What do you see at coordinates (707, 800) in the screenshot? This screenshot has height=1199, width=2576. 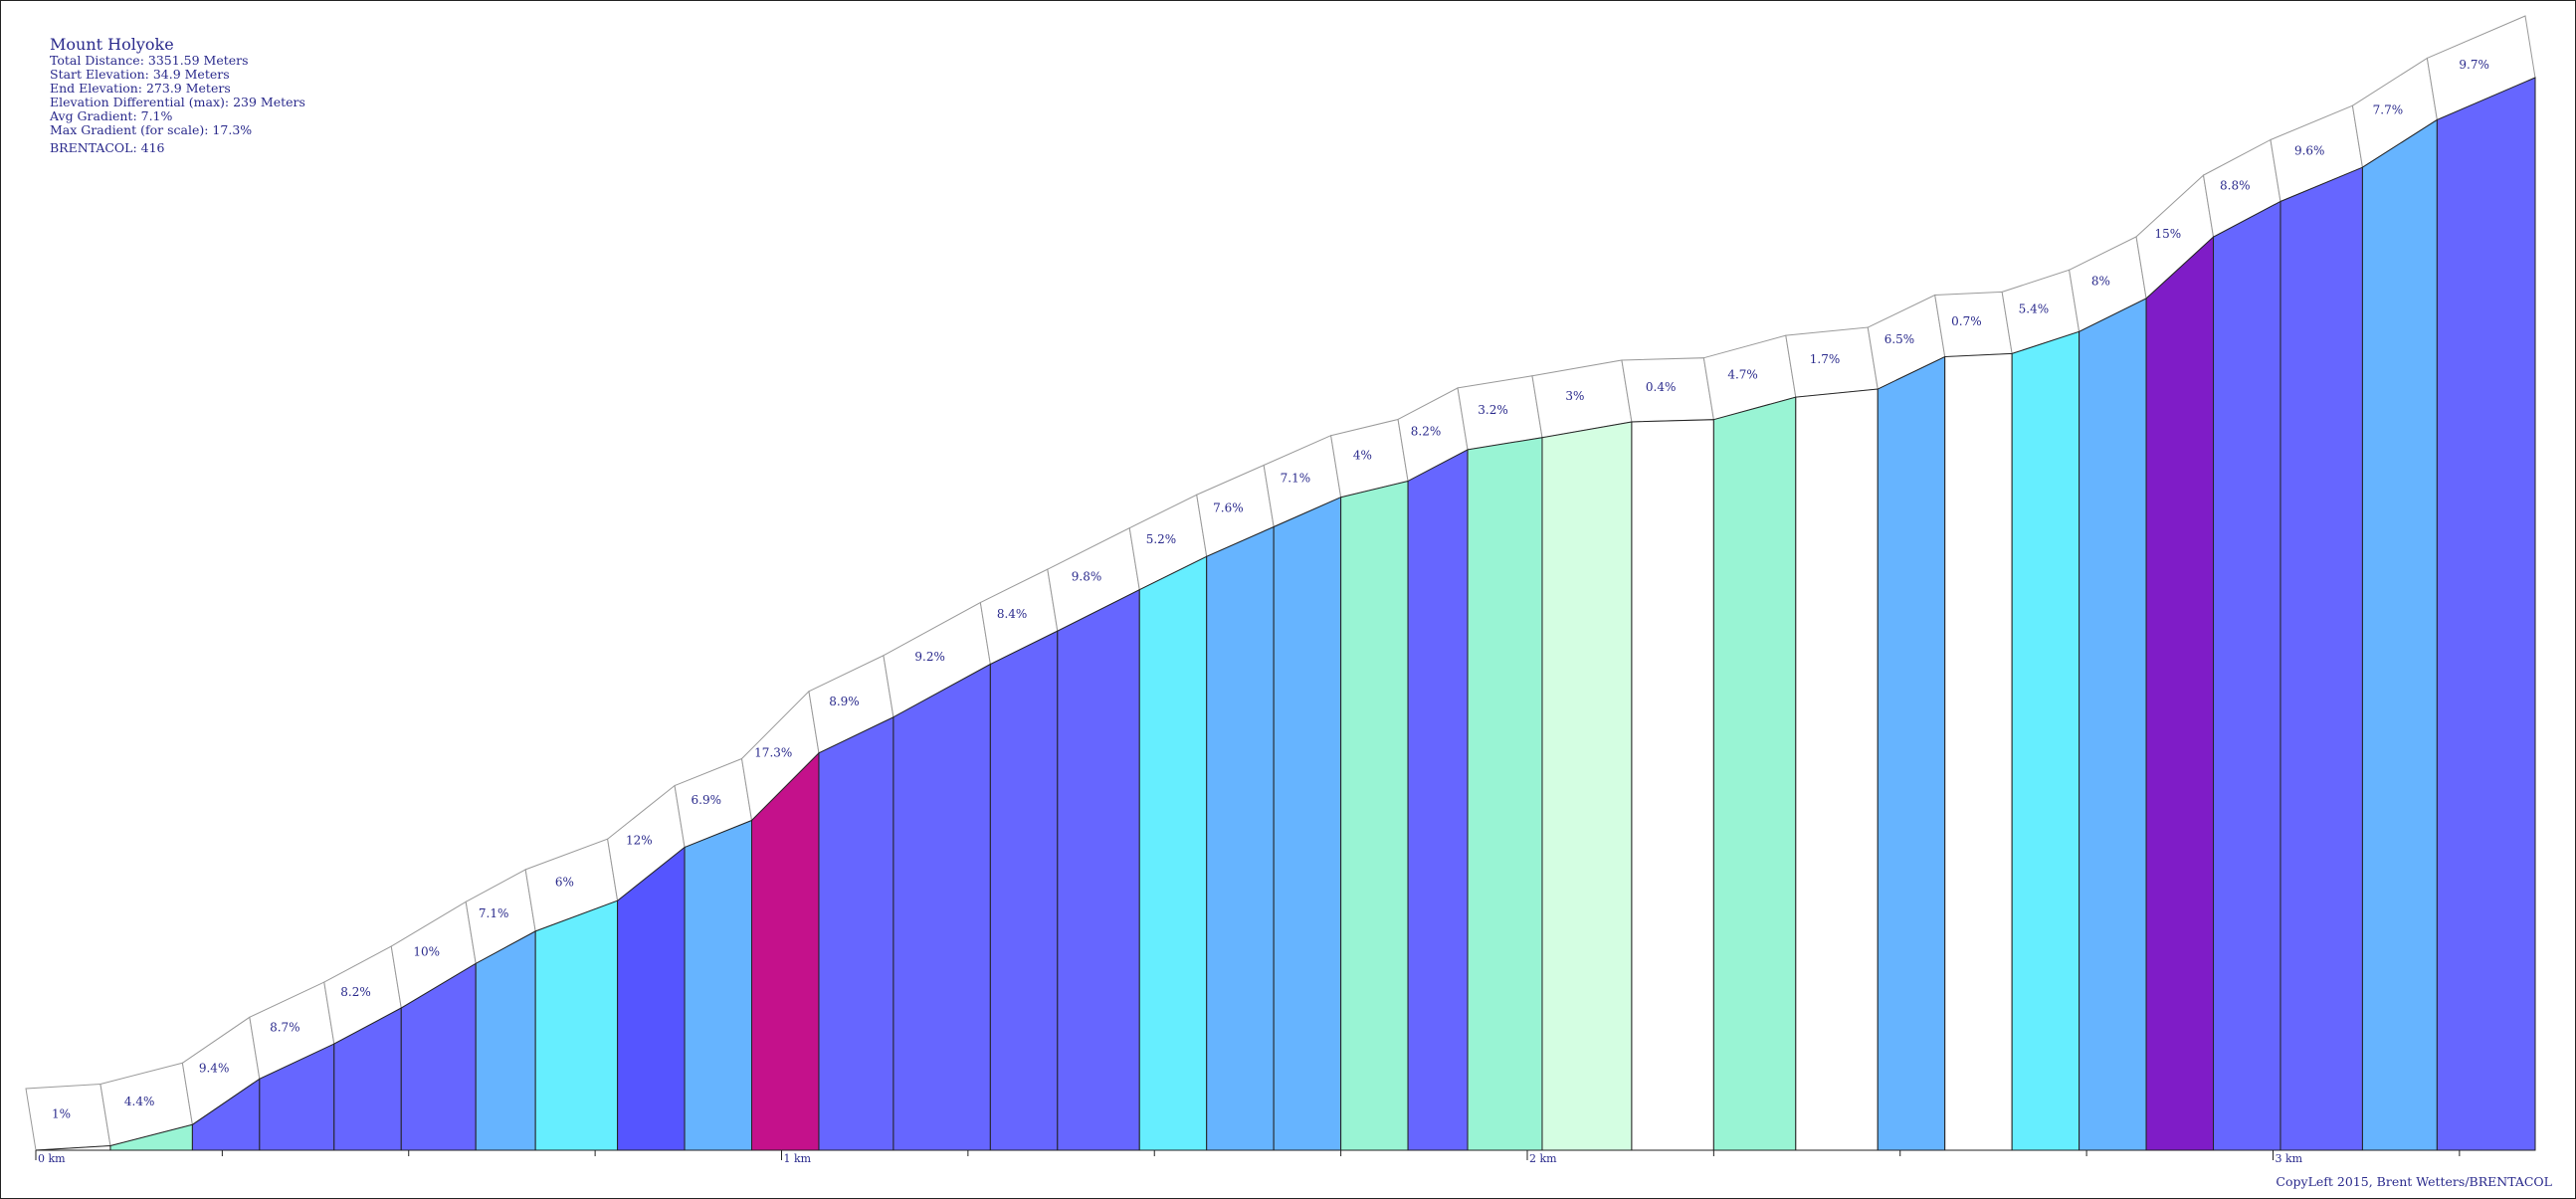 I see `gradient-label: 6.9%` at bounding box center [707, 800].